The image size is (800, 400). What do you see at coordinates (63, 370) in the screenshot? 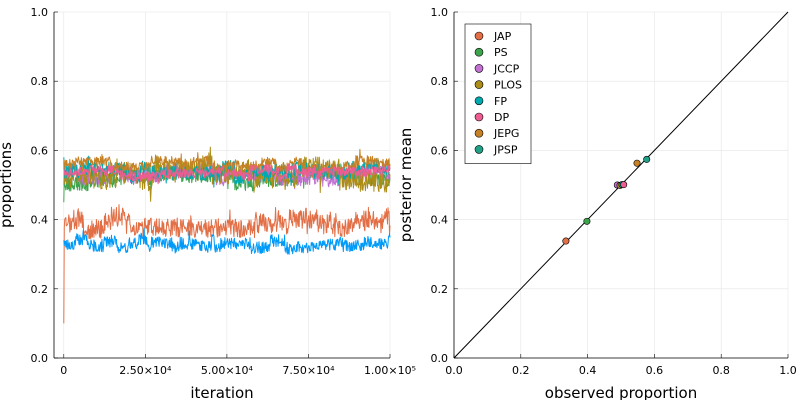
I see `trace-plot-x-tick-label: 0` at bounding box center [63, 370].